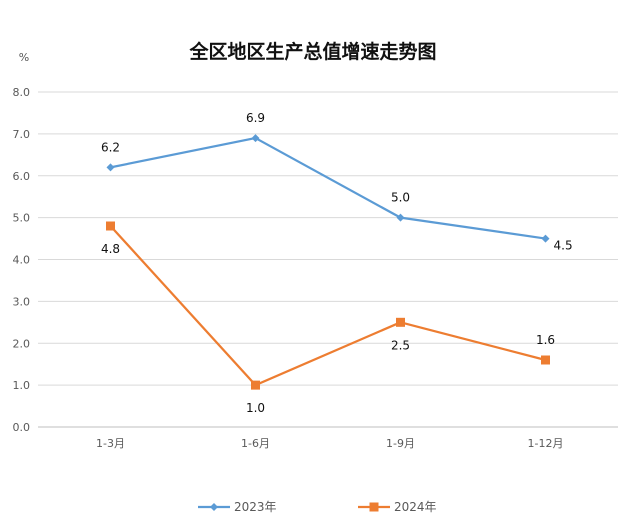 This screenshot has height=528, width=627. Describe the element at coordinates (255, 118) in the screenshot. I see `series-1-data-label: 6.9` at that location.